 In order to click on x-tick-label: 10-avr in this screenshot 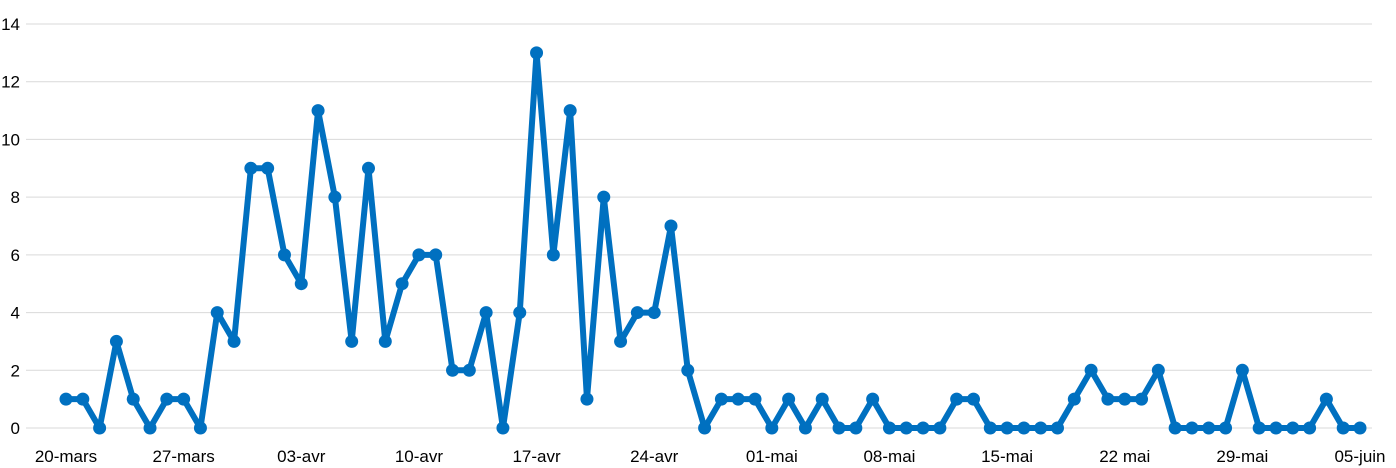, I will do `click(419, 456)`.